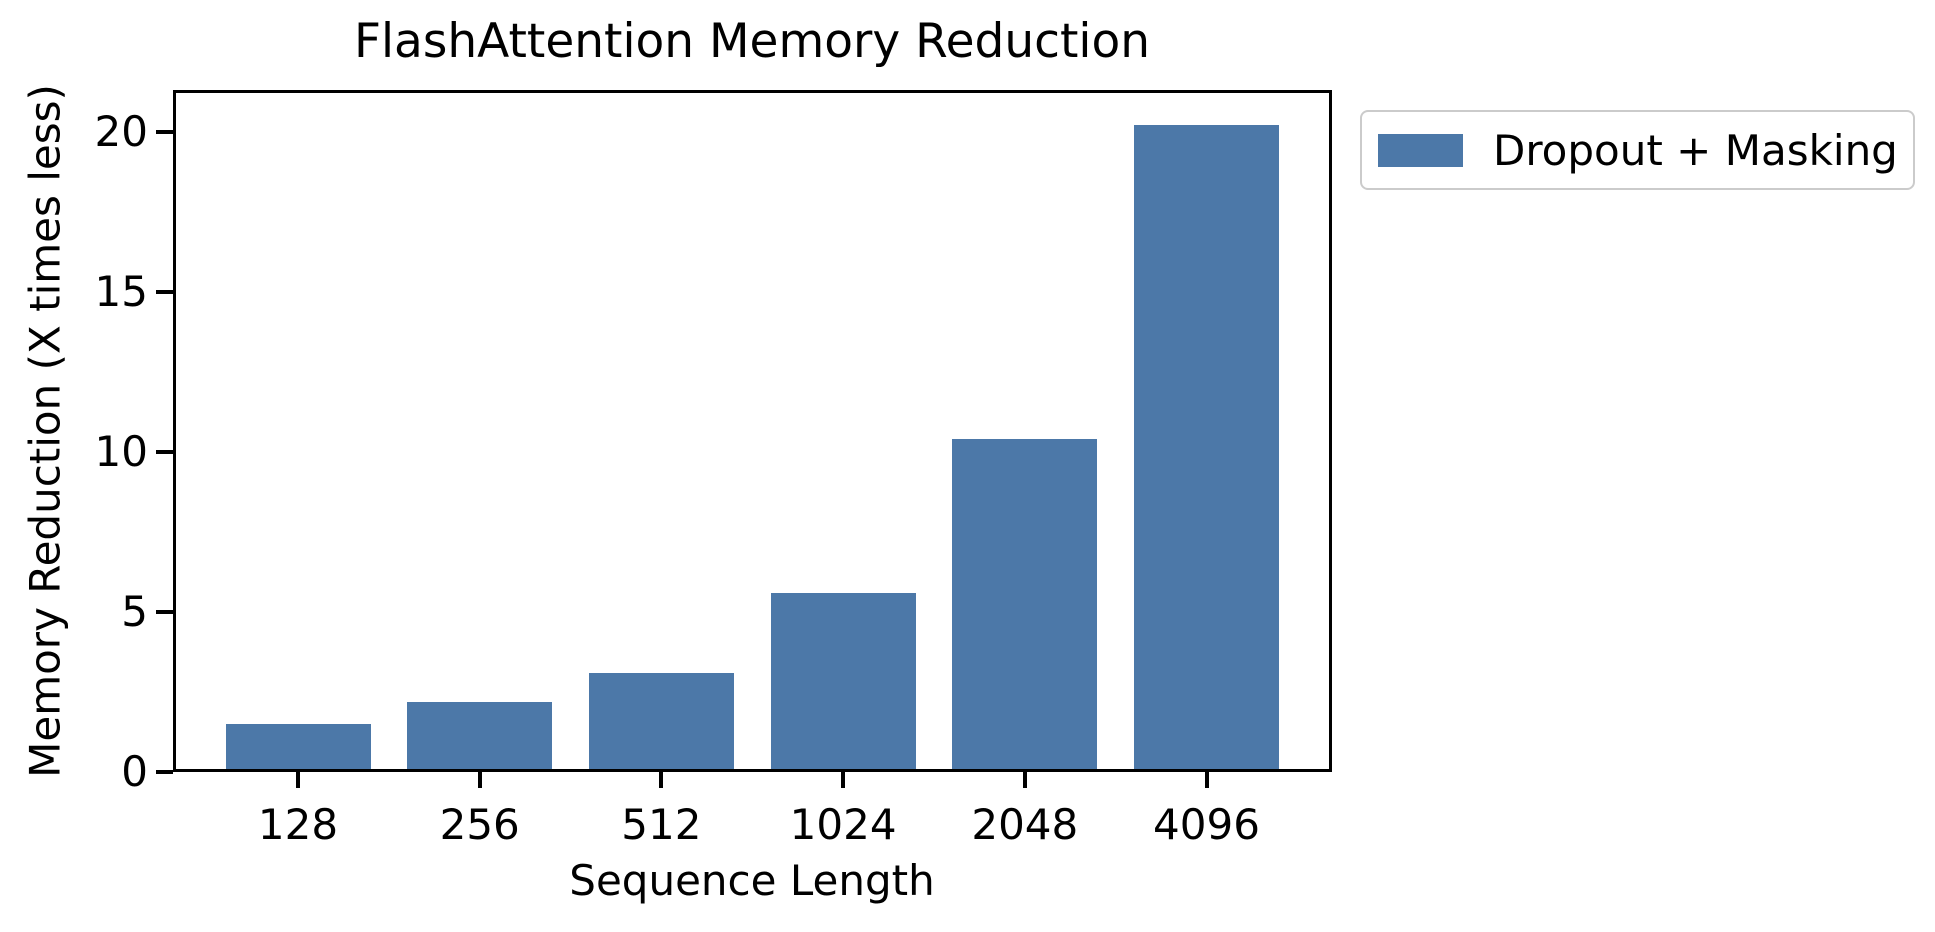  Describe the element at coordinates (1695, 150) in the screenshot. I see `legend-label: Dropout + Masking` at that location.